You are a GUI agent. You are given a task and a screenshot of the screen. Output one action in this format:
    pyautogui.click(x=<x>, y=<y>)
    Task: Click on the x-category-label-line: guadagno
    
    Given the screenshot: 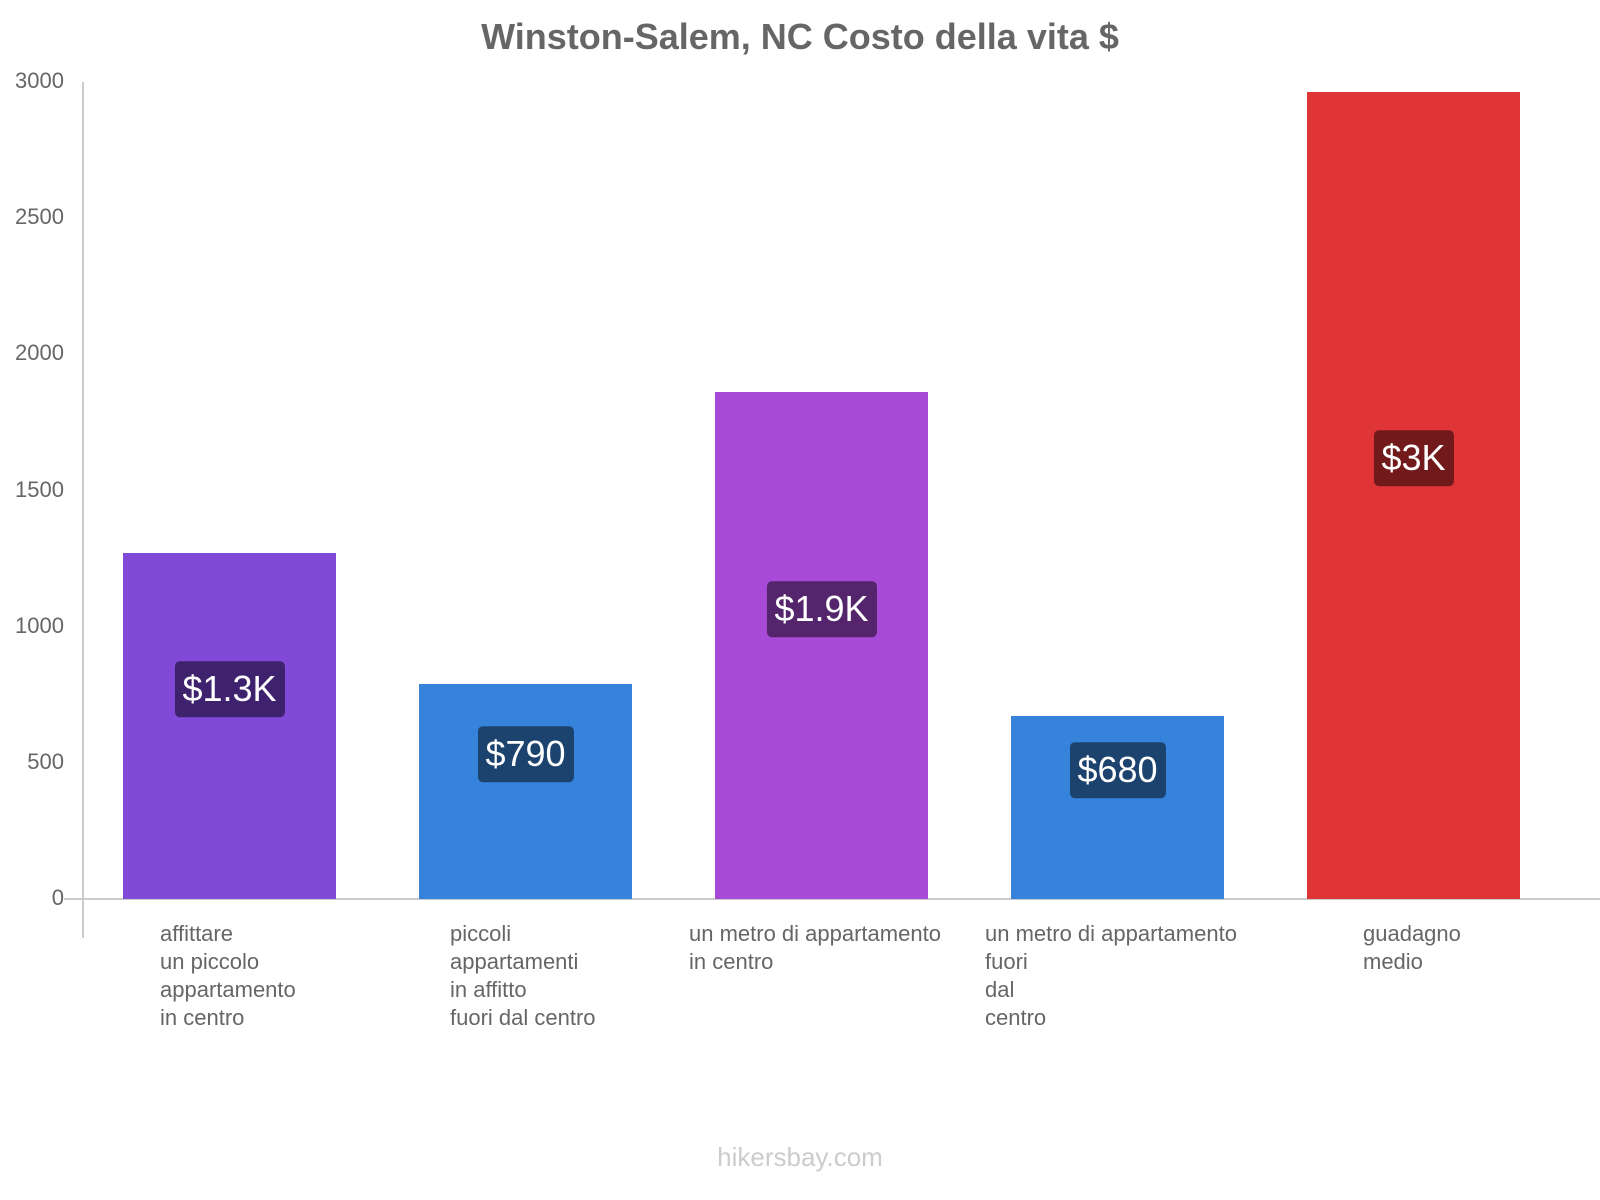 What is the action you would take?
    pyautogui.click(x=1412, y=933)
    